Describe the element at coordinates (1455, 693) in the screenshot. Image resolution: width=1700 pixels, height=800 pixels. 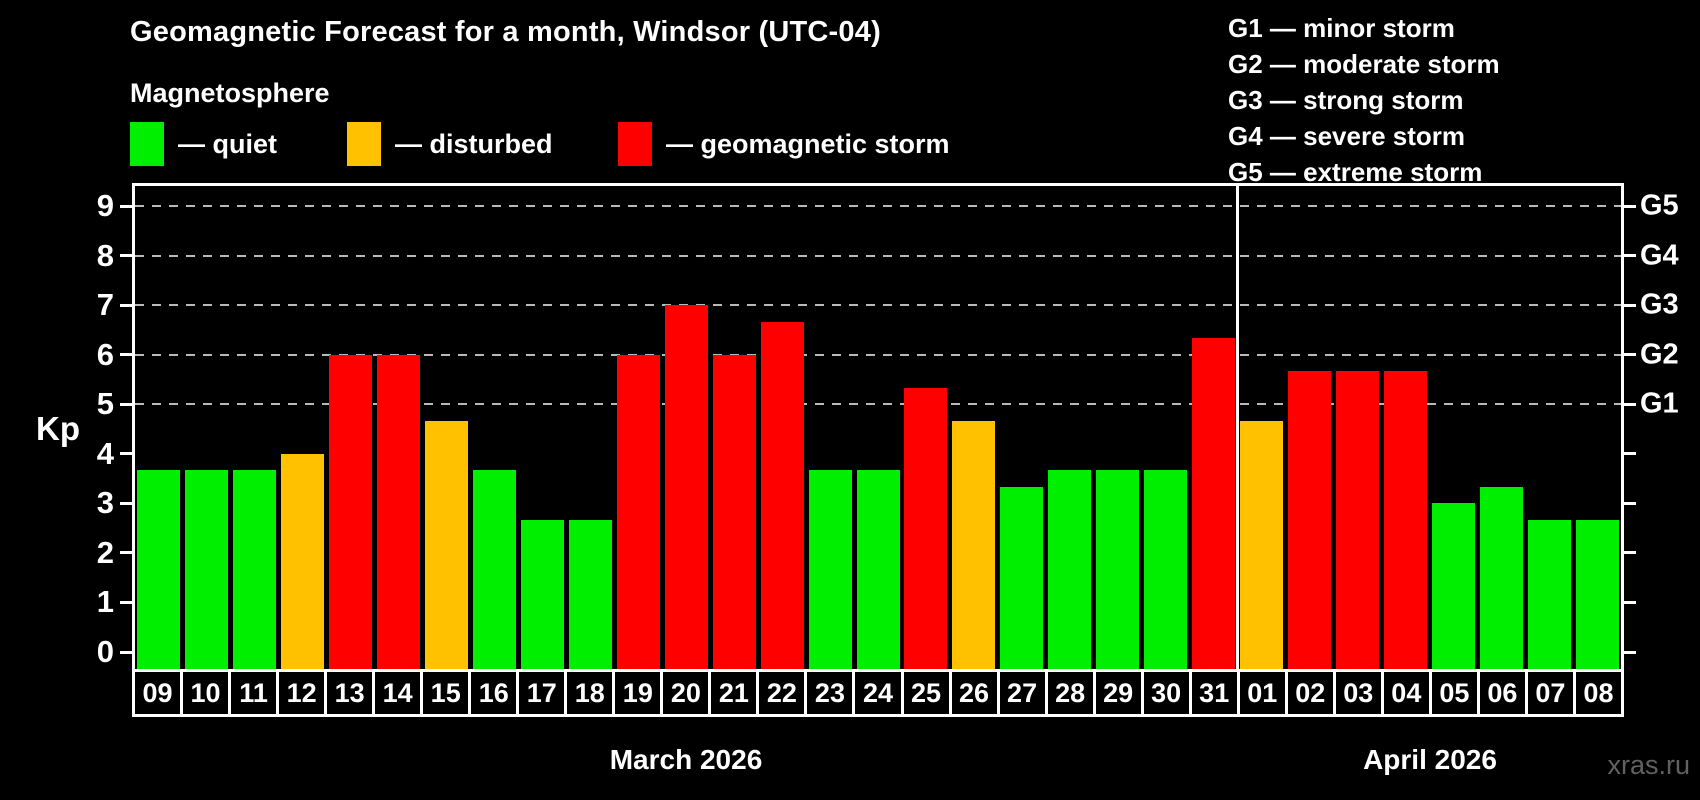
I see `date-cell-05: 05` at that location.